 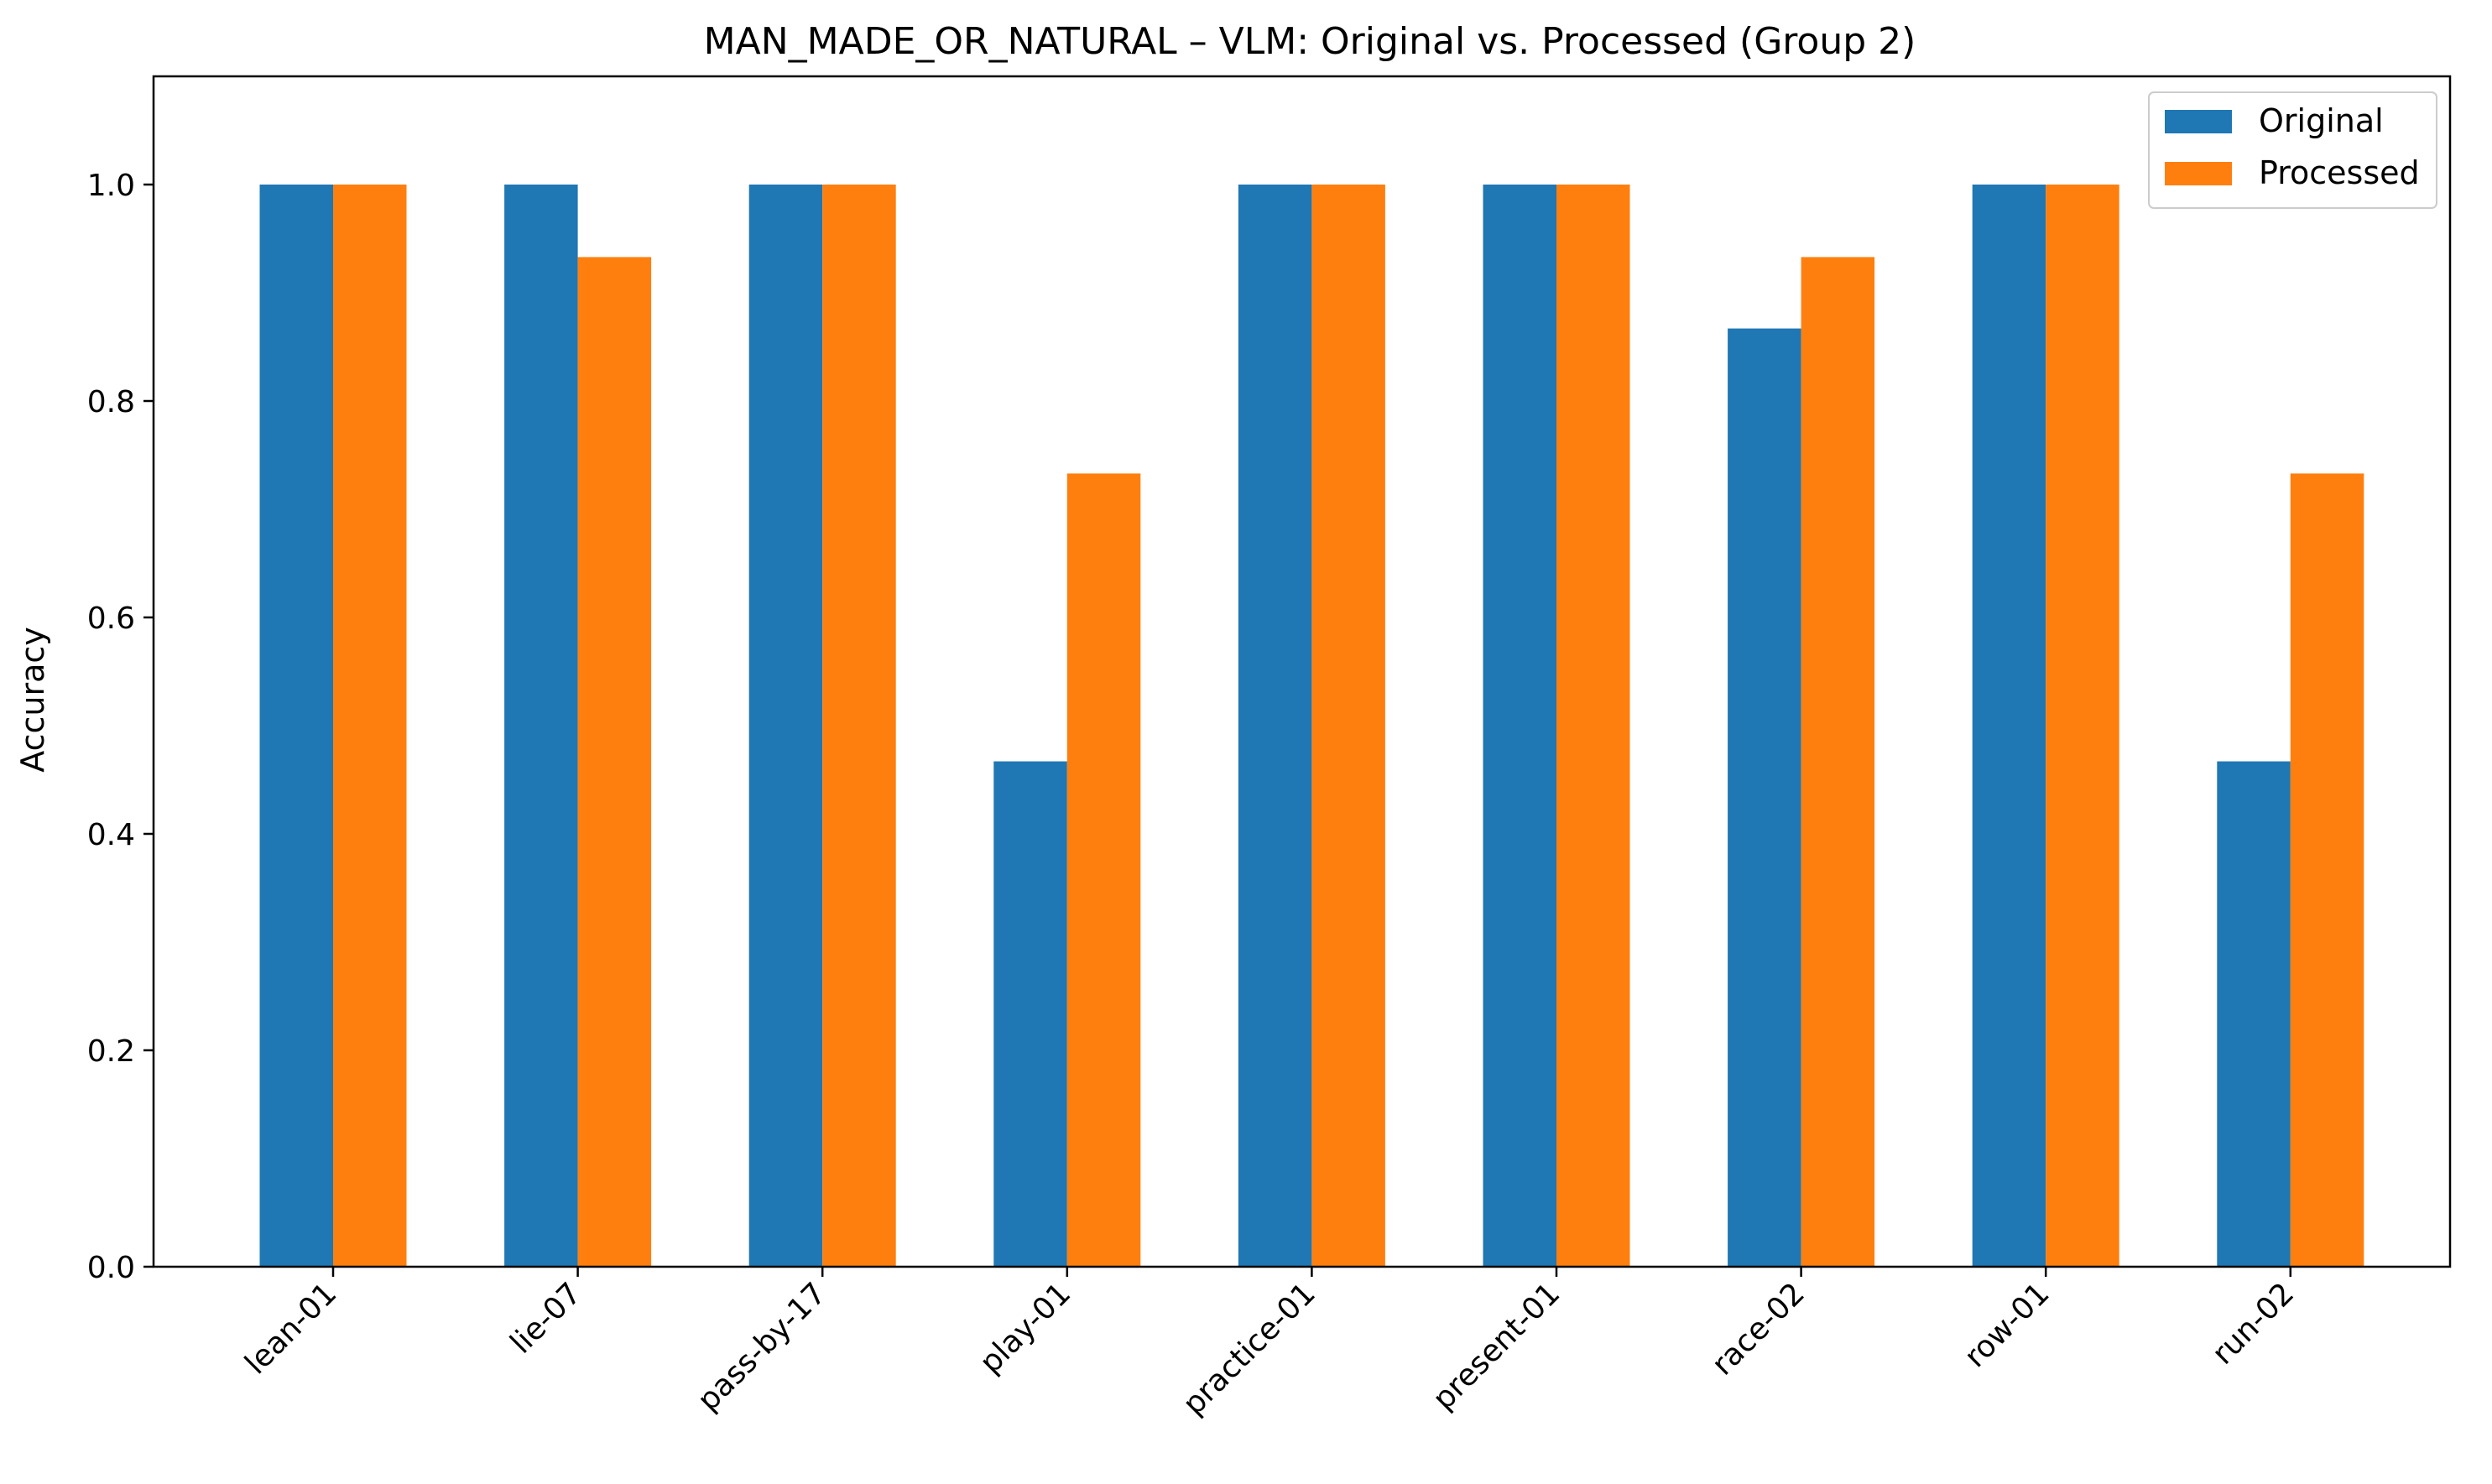 I want to click on legend-swatch-original, so click(x=2198, y=121).